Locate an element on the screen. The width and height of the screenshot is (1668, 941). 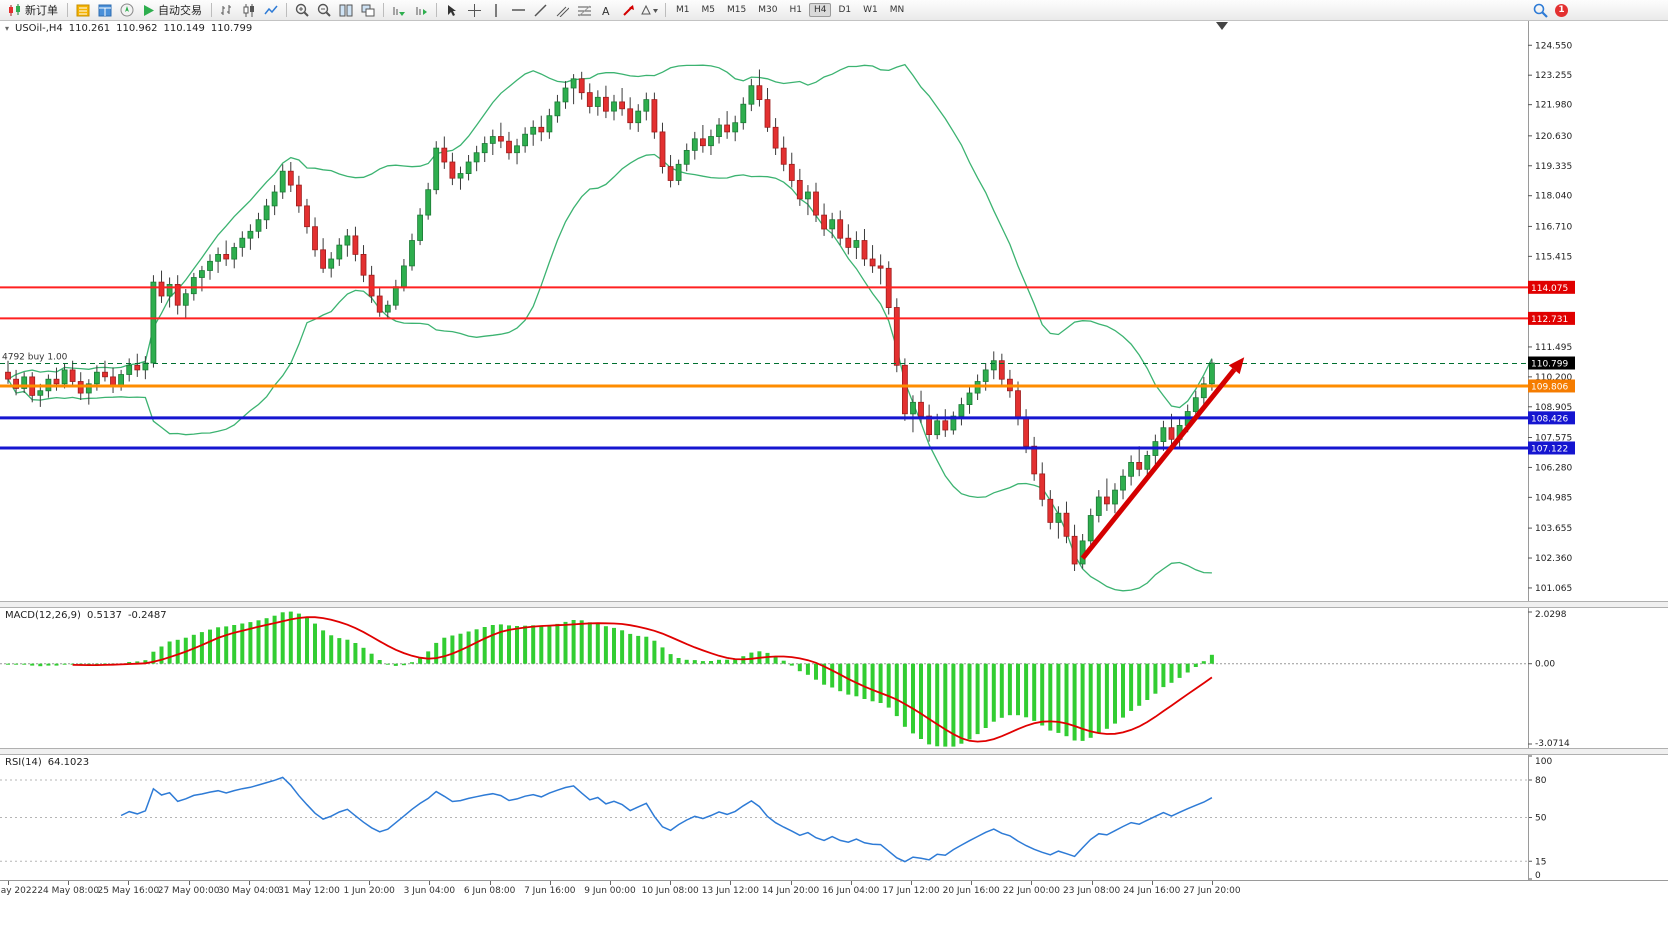
market-watch-button is located at coordinates (83, 10).